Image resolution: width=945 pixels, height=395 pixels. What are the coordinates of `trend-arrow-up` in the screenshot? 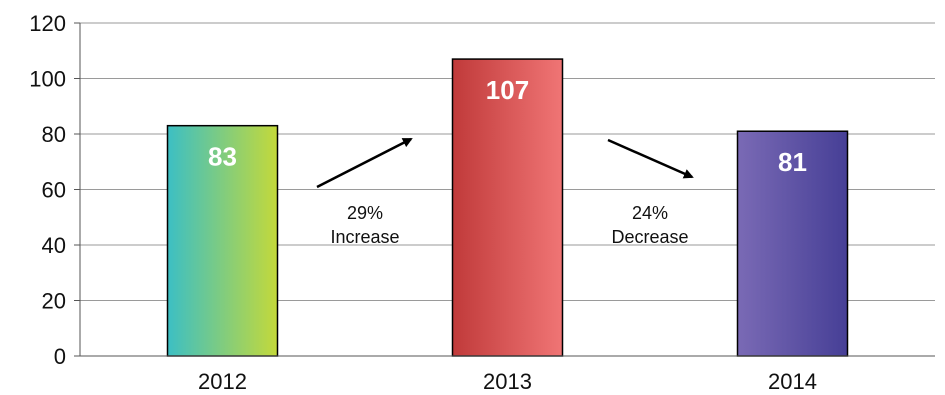 It's located at (364, 163).